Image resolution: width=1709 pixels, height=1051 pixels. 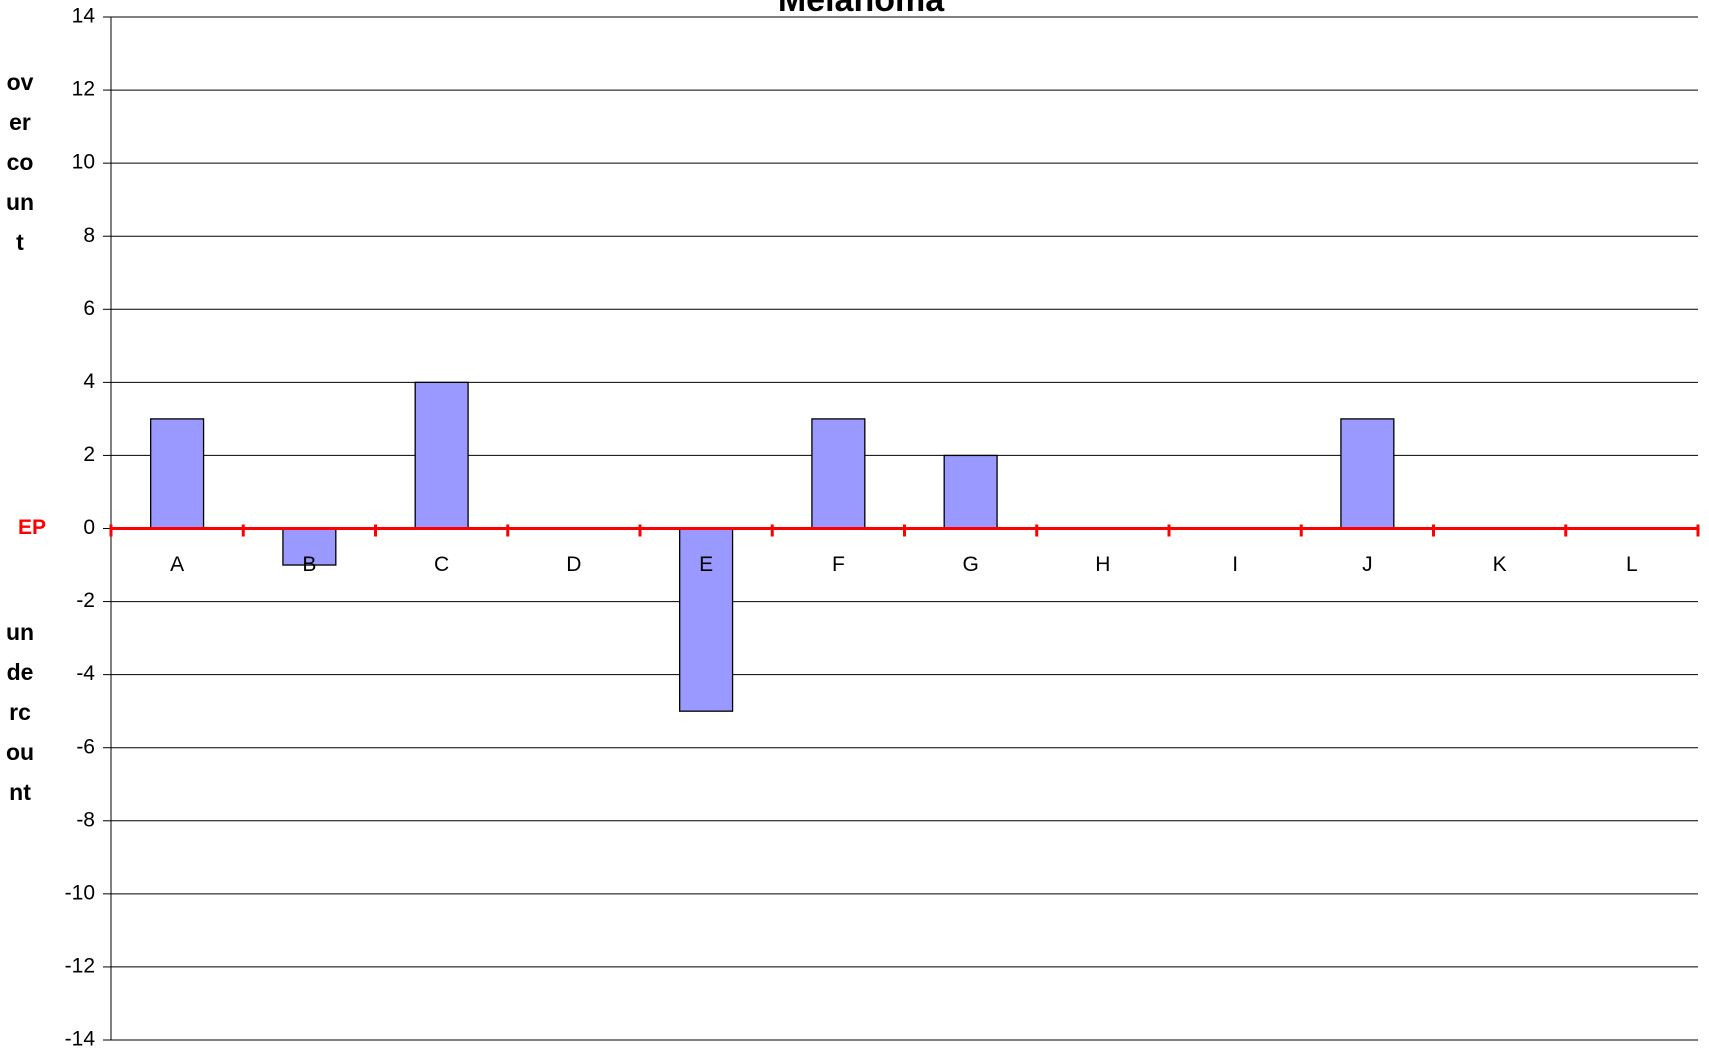 I want to click on x-tick-label: D, so click(x=573, y=564).